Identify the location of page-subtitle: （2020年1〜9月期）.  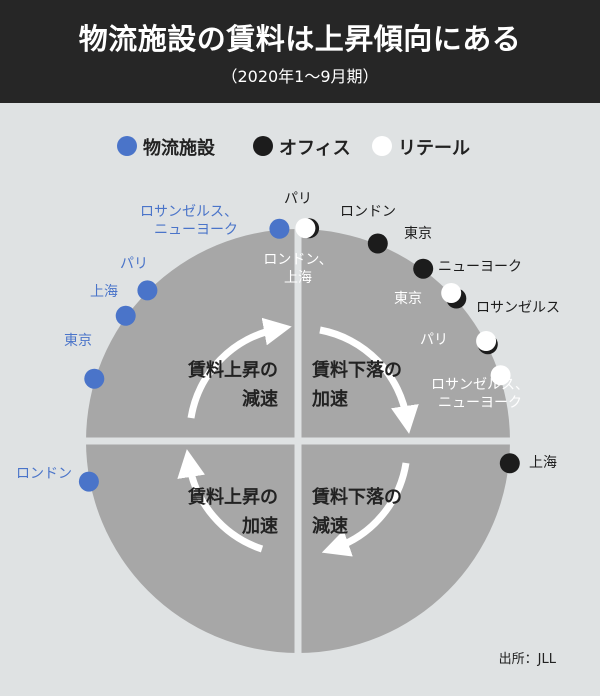
(300, 76).